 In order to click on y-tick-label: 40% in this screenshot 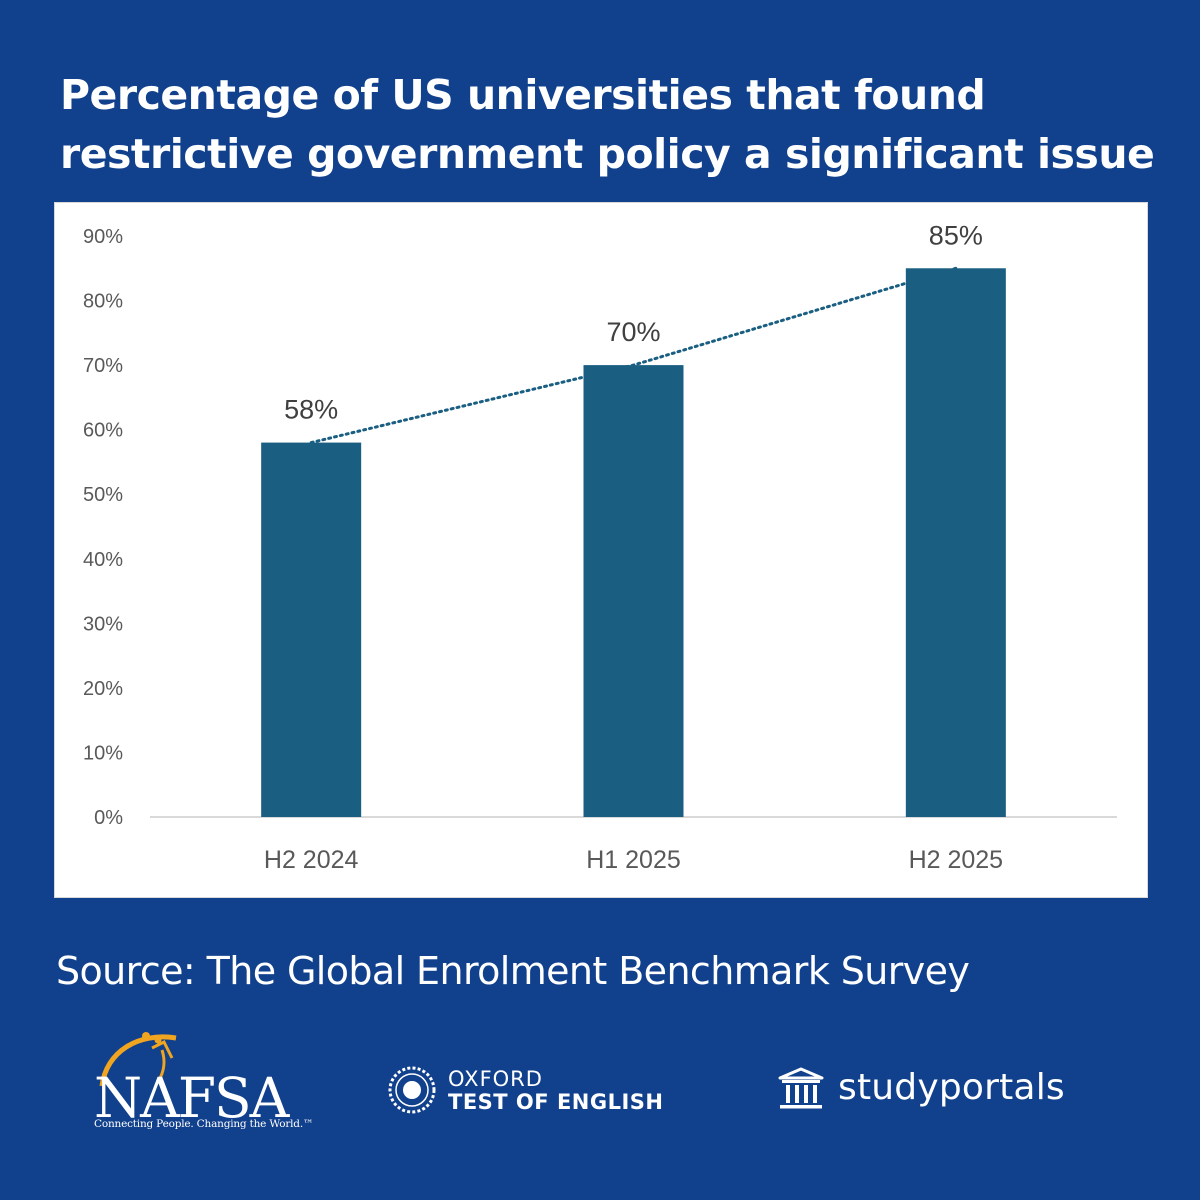, I will do `click(103, 560)`.